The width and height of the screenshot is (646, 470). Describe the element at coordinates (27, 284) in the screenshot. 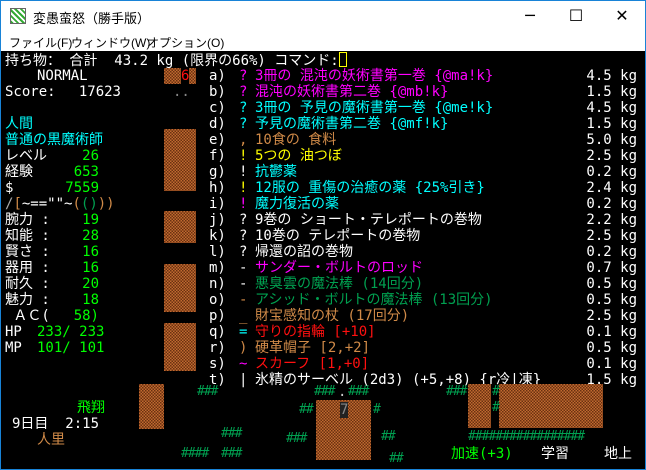

I see `stat-label: 耐久 :` at that location.